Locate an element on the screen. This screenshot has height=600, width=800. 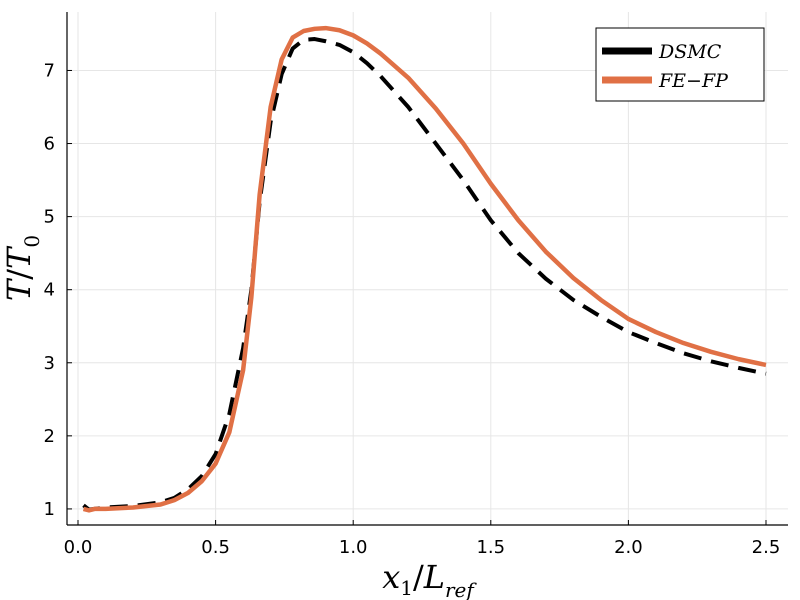
y-axis-label-sub2: 0 is located at coordinates (32, 241).